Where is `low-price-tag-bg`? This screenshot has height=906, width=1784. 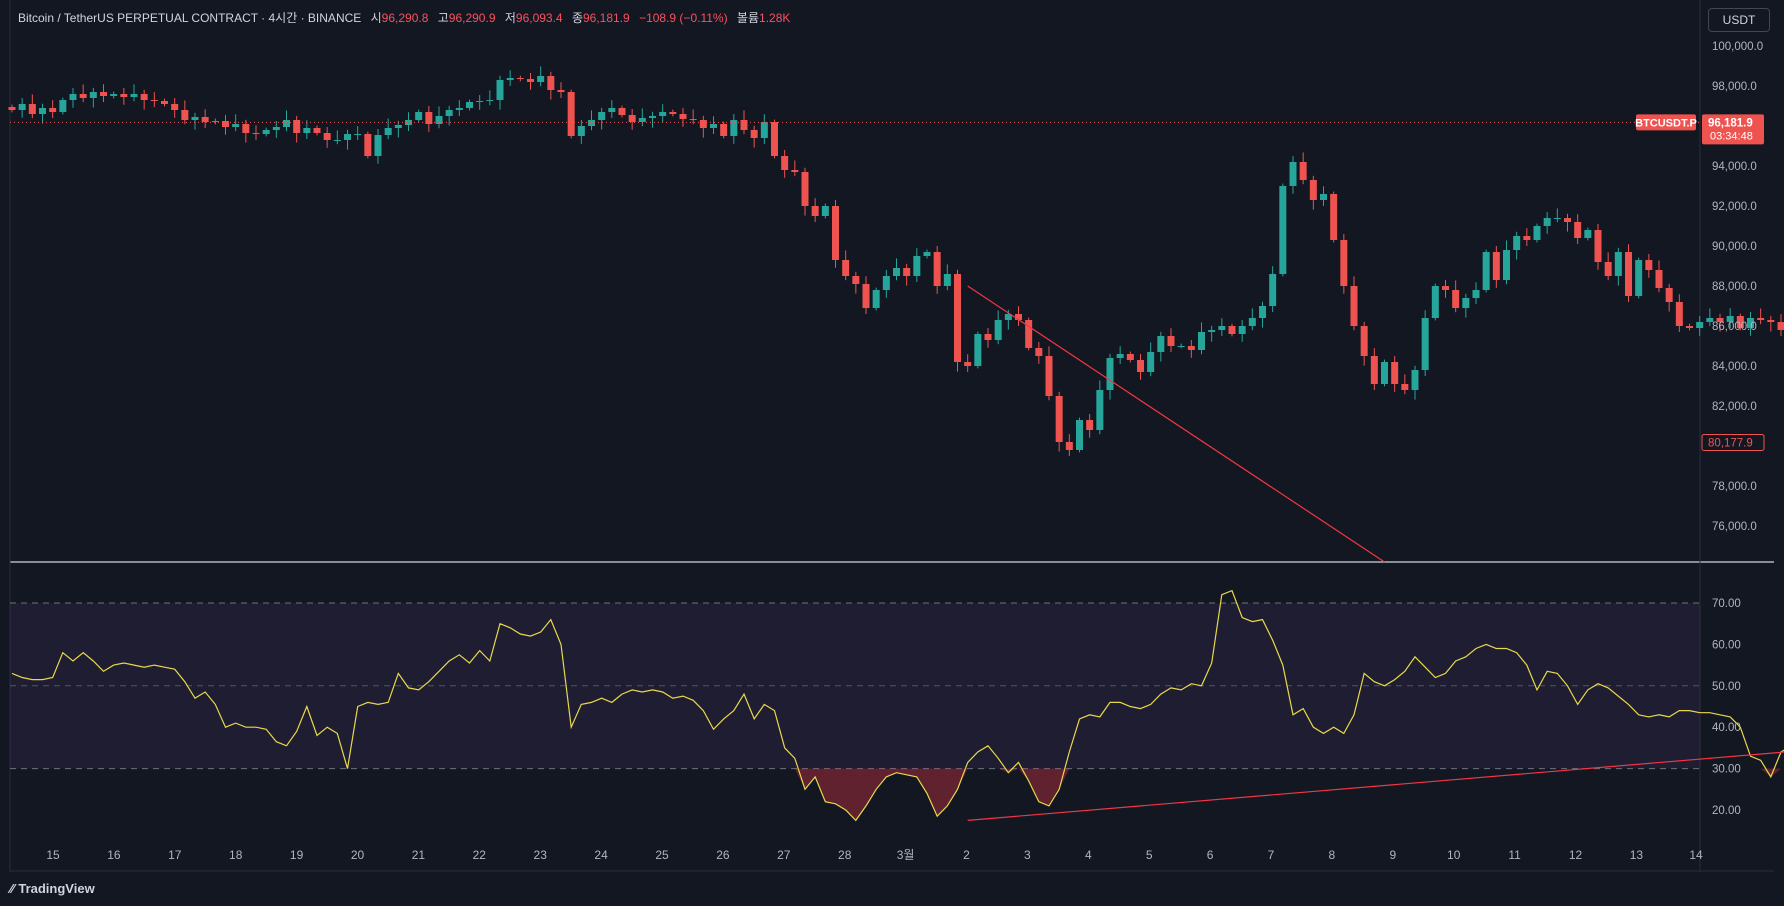
low-price-tag-bg is located at coordinates (1733, 442).